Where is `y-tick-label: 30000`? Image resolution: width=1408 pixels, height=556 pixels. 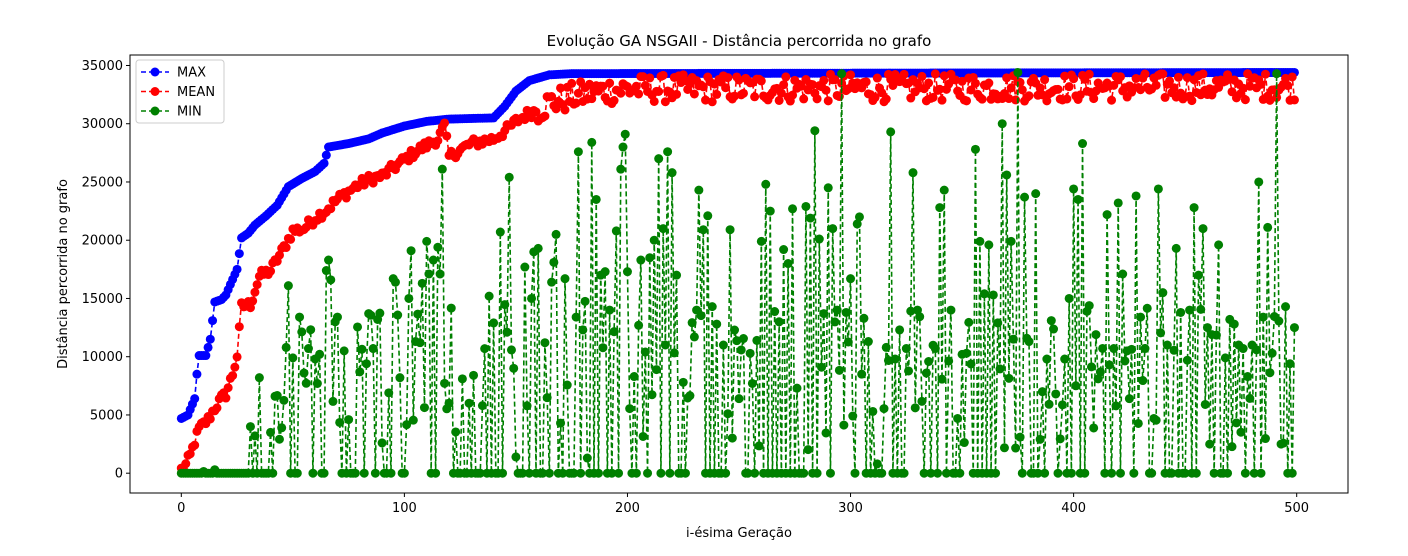 y-tick-label: 30000 is located at coordinates (102, 124).